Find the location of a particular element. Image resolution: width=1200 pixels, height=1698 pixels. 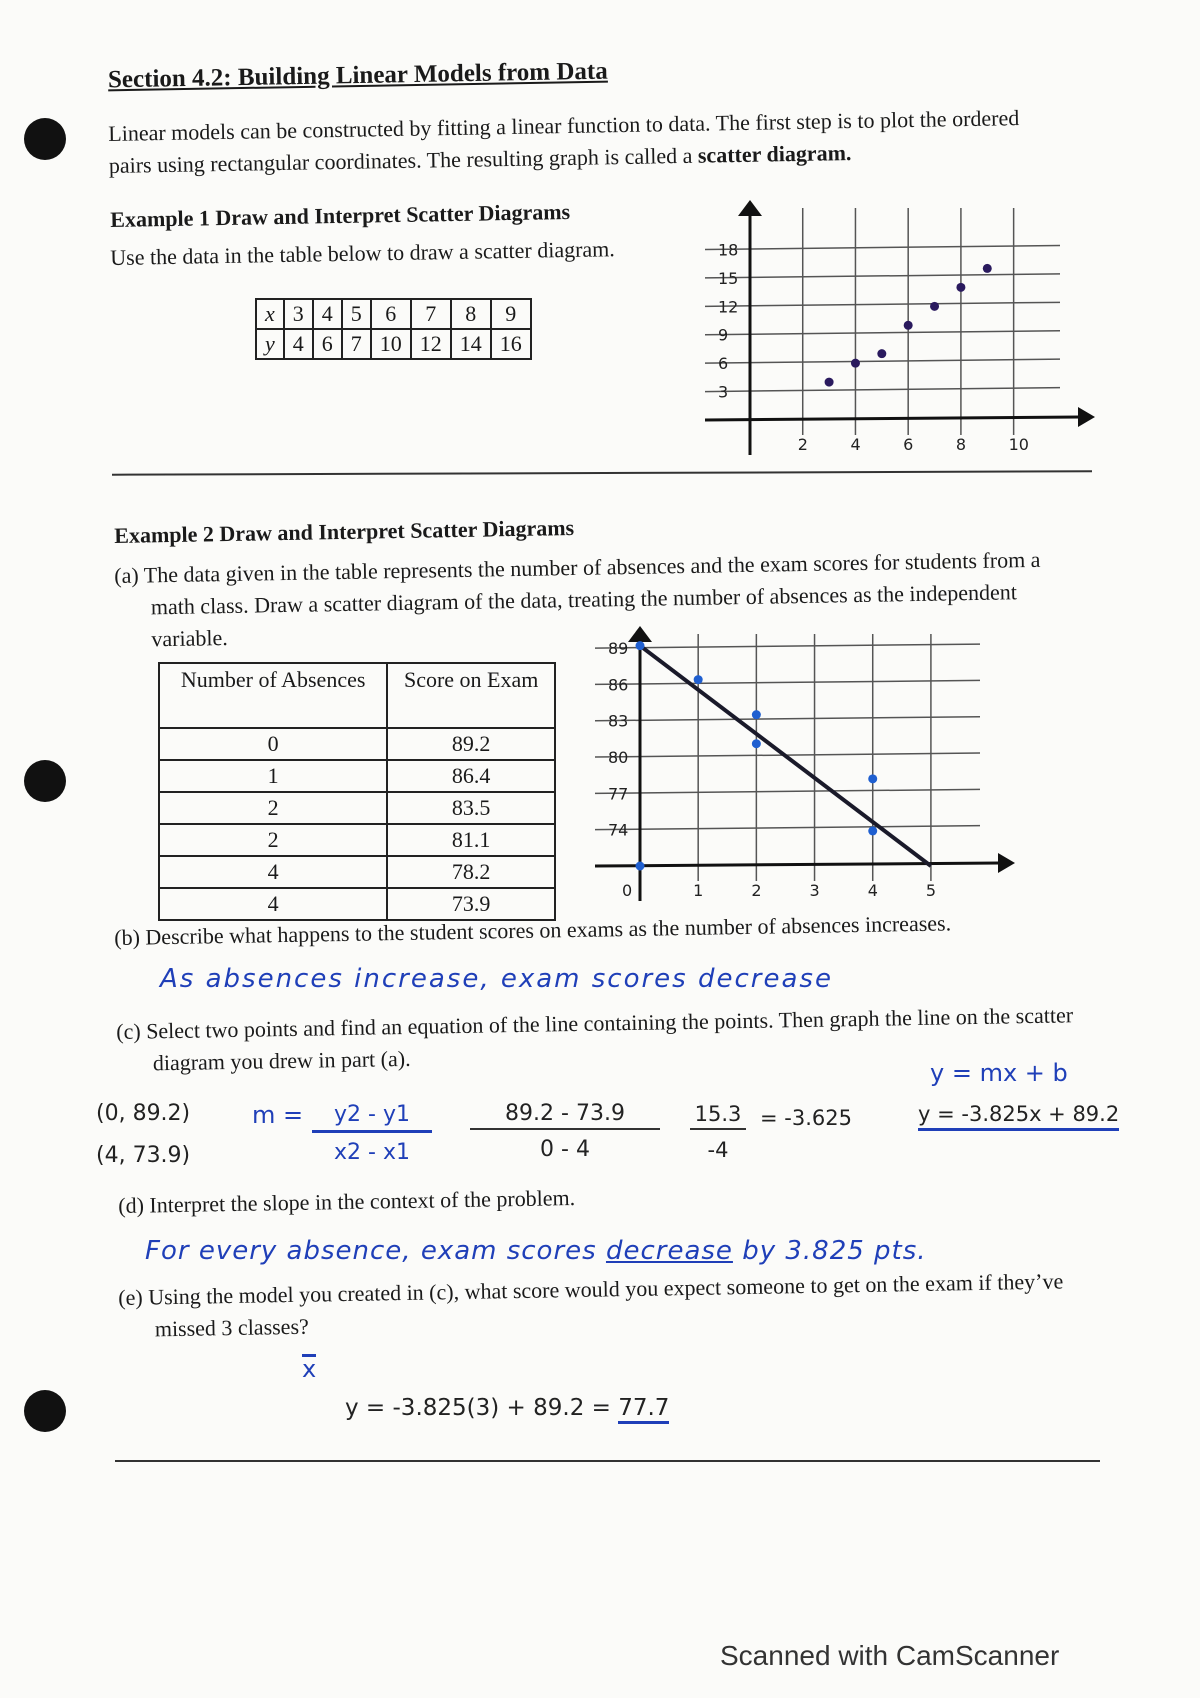

table-cell: 73.9 is located at coordinates (471, 904).